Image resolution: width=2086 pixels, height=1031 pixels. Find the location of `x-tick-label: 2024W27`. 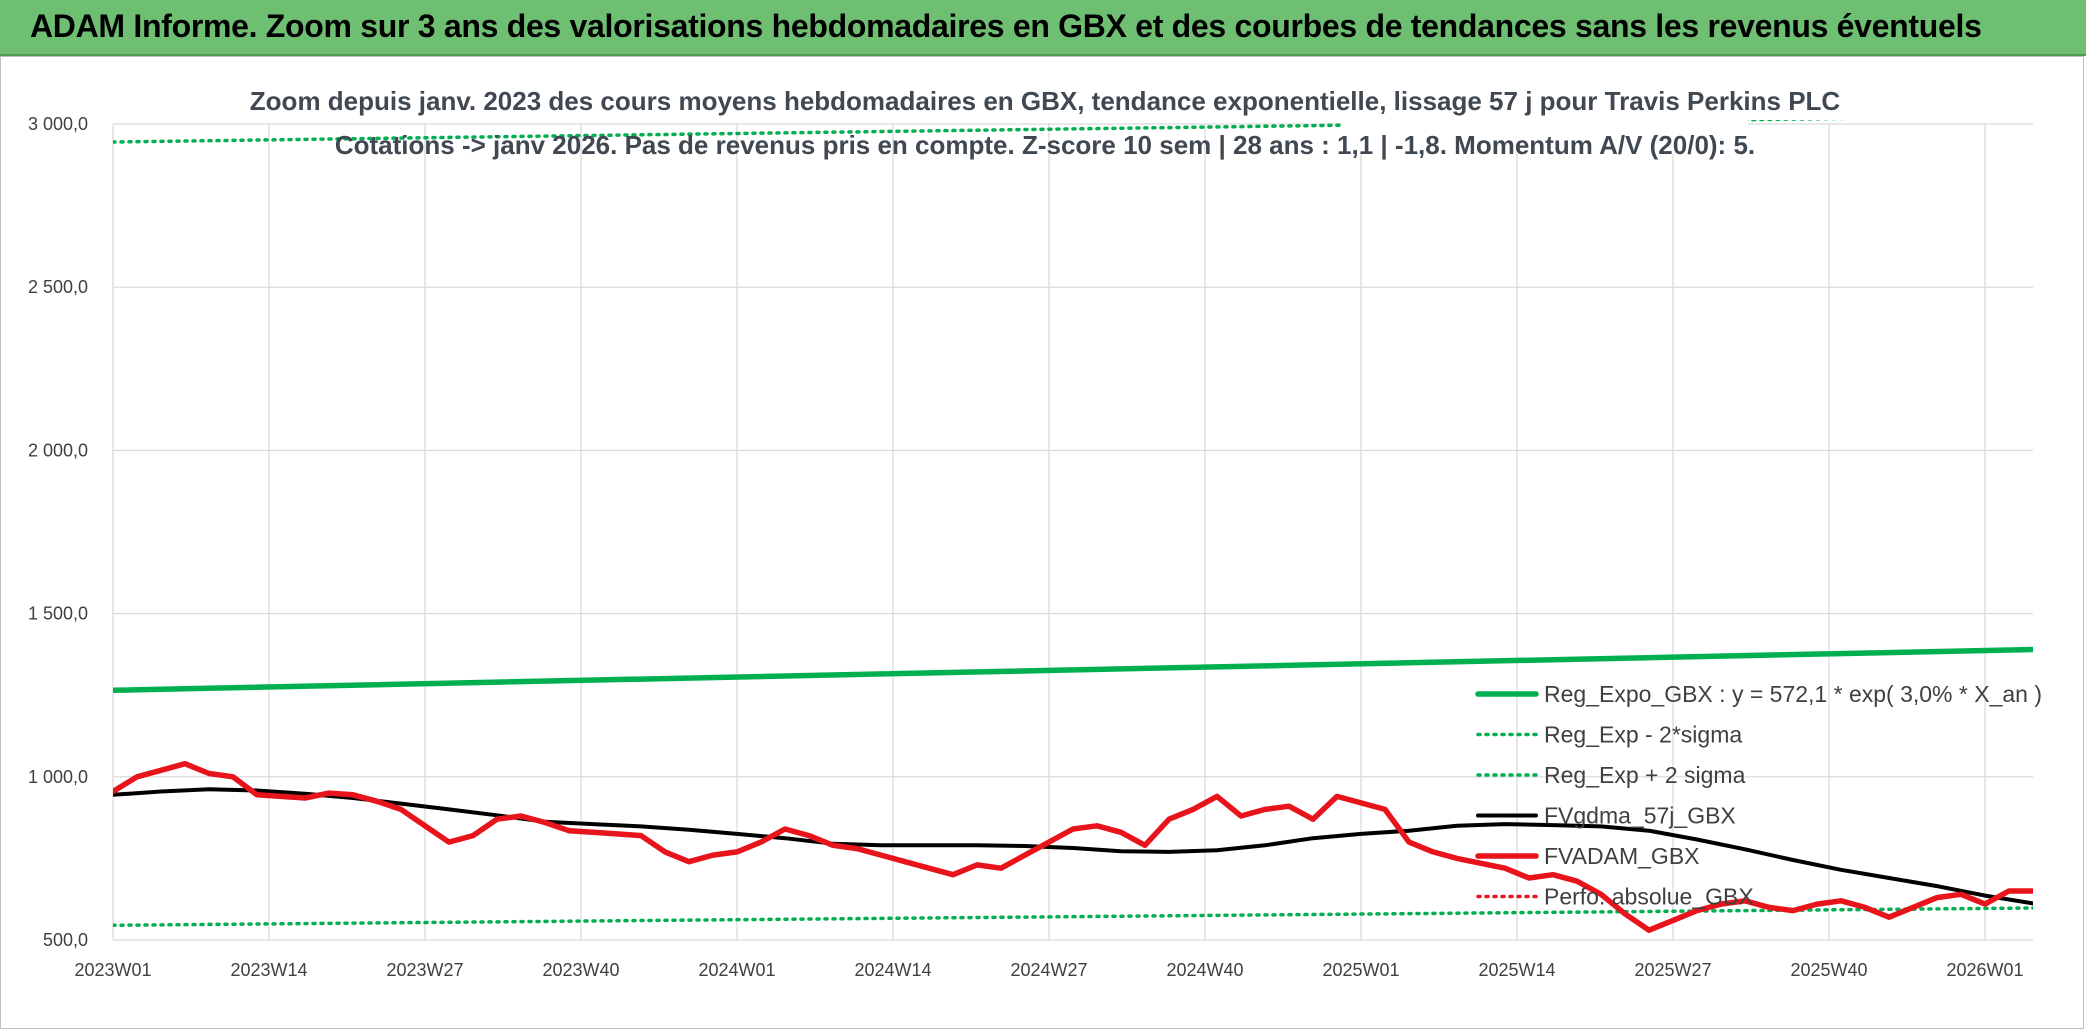

x-tick-label: 2024W27 is located at coordinates (1048, 970).